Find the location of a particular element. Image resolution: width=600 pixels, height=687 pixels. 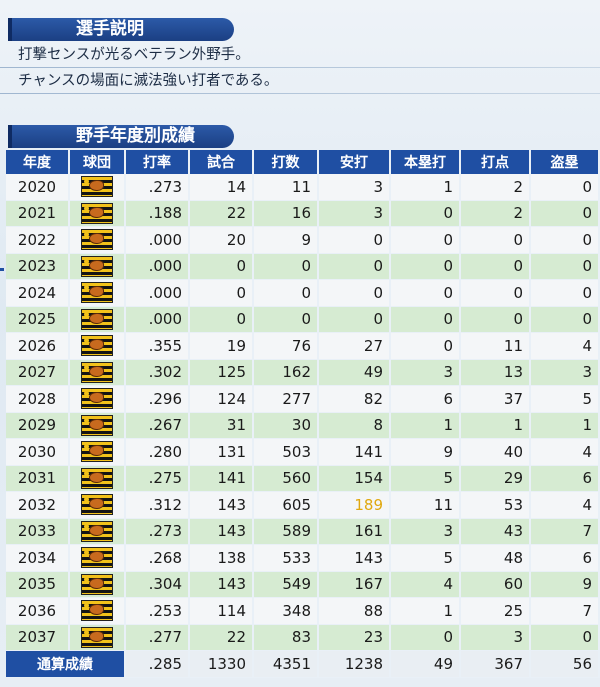

column-header-avg: 打率 is located at coordinates (158, 162).